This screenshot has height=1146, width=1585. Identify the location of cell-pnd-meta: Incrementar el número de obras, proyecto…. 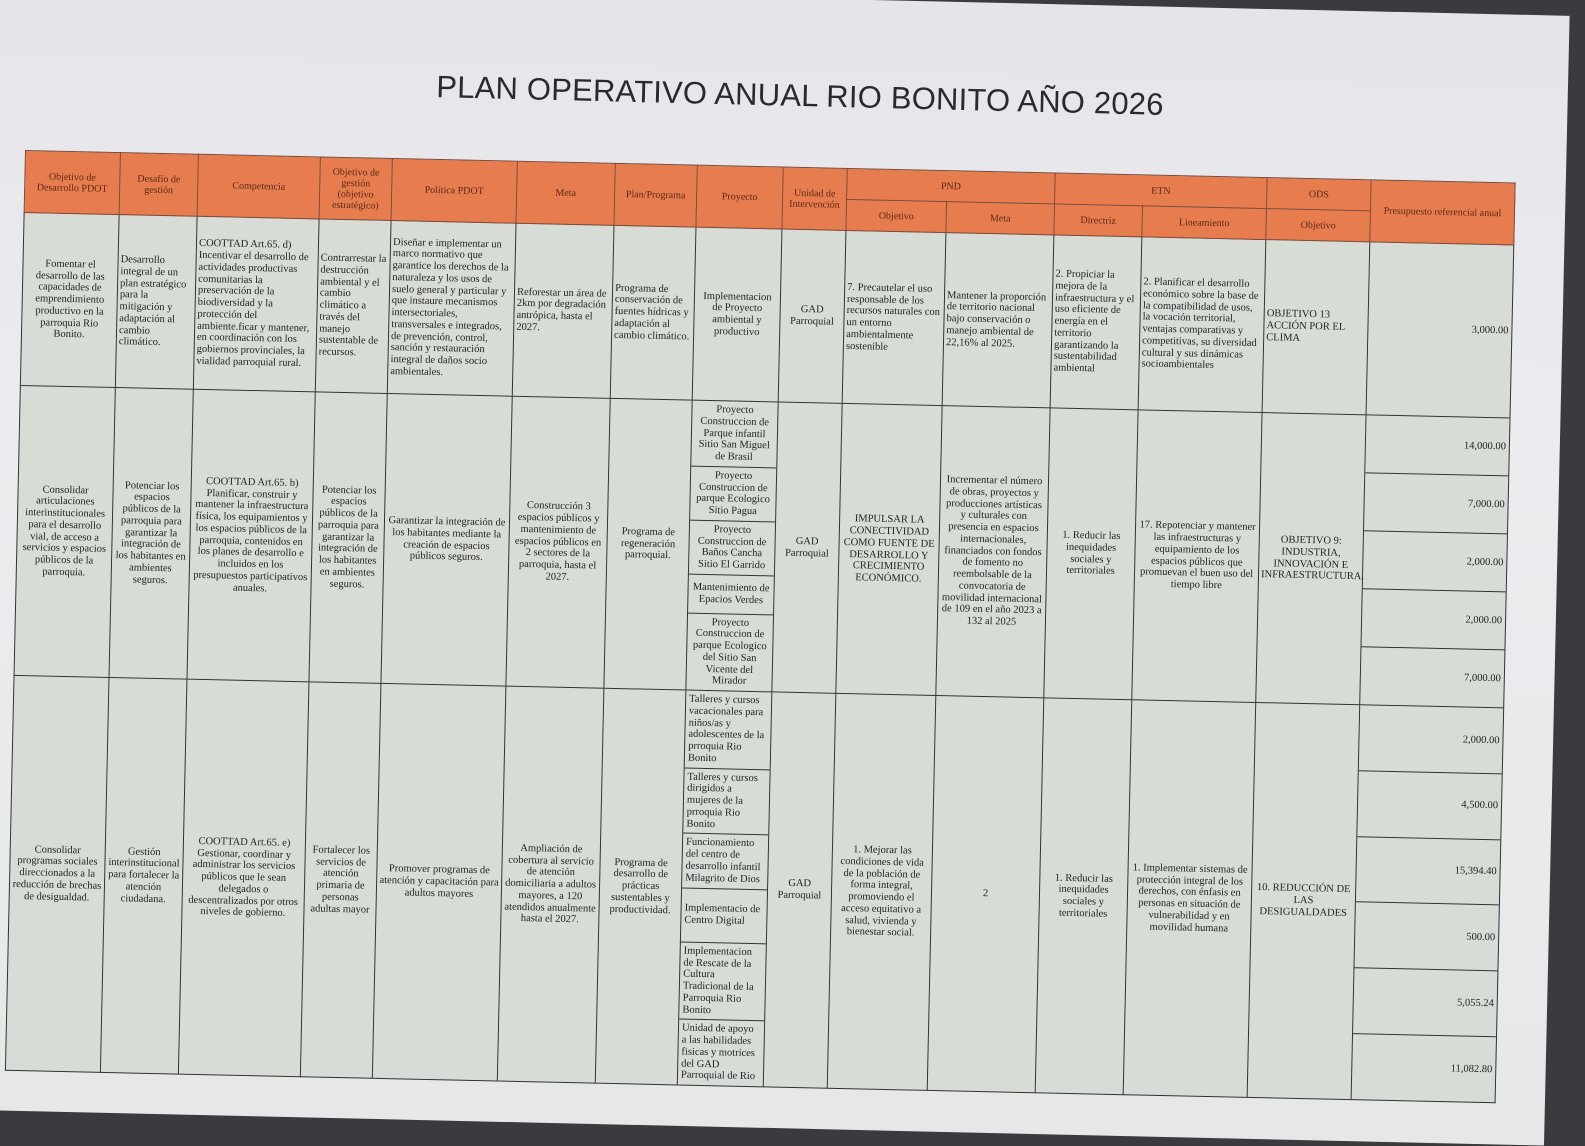
(993, 551).